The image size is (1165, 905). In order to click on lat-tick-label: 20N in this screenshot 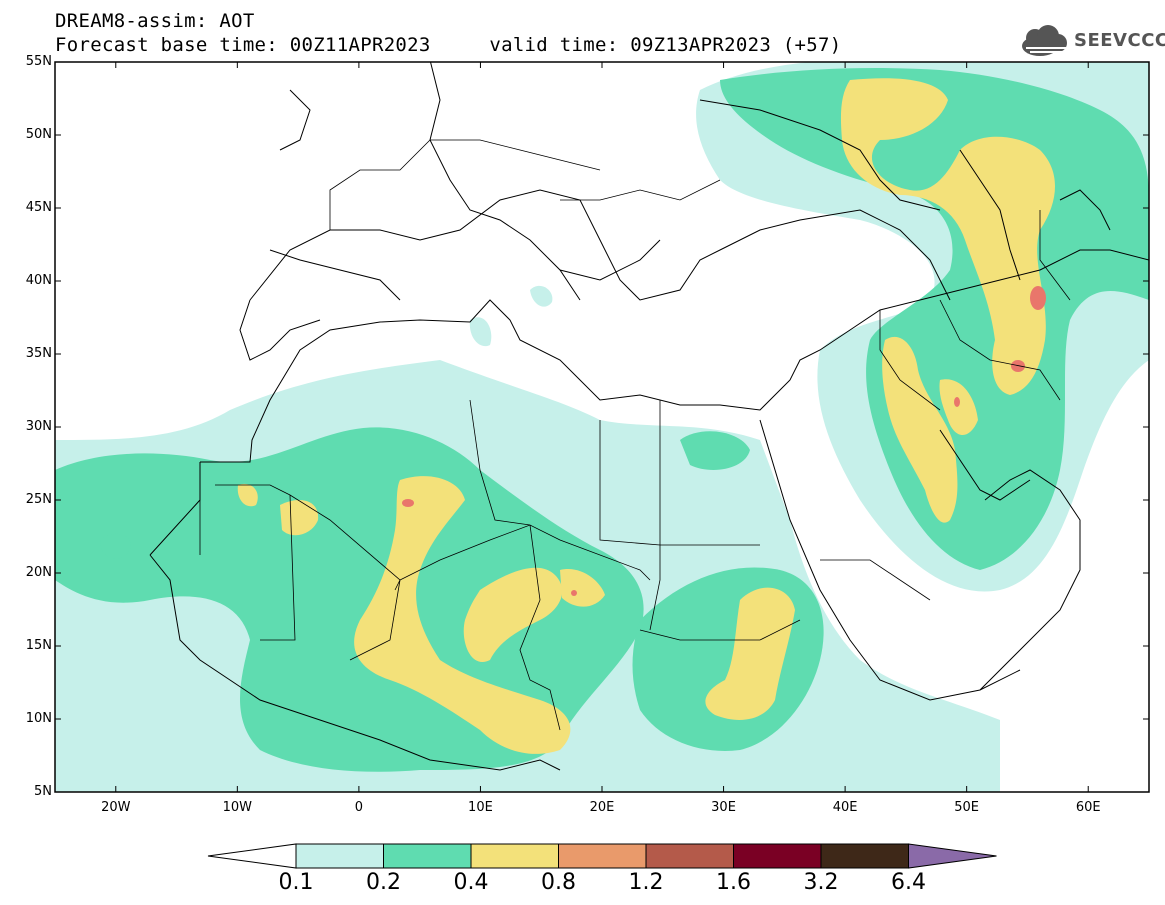, I will do `click(38, 572)`.